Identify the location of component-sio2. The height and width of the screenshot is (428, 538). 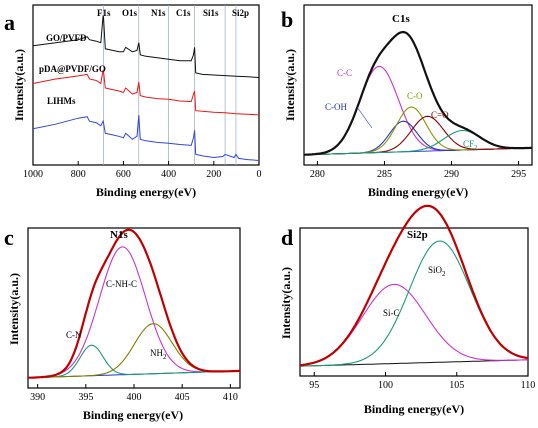
(414, 303).